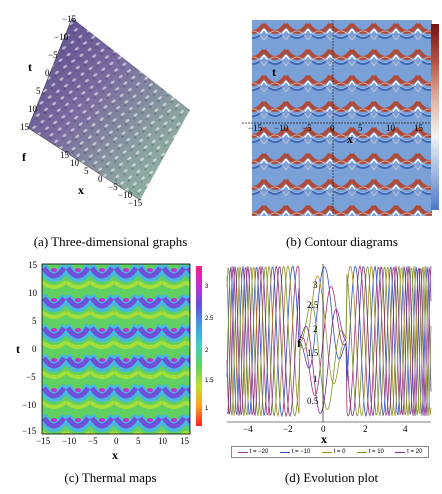 Image resolution: width=442 pixels, height=494 pixels. Describe the element at coordinates (110, 477) in the screenshot. I see `caption-c: (c) Thermal maps` at that location.